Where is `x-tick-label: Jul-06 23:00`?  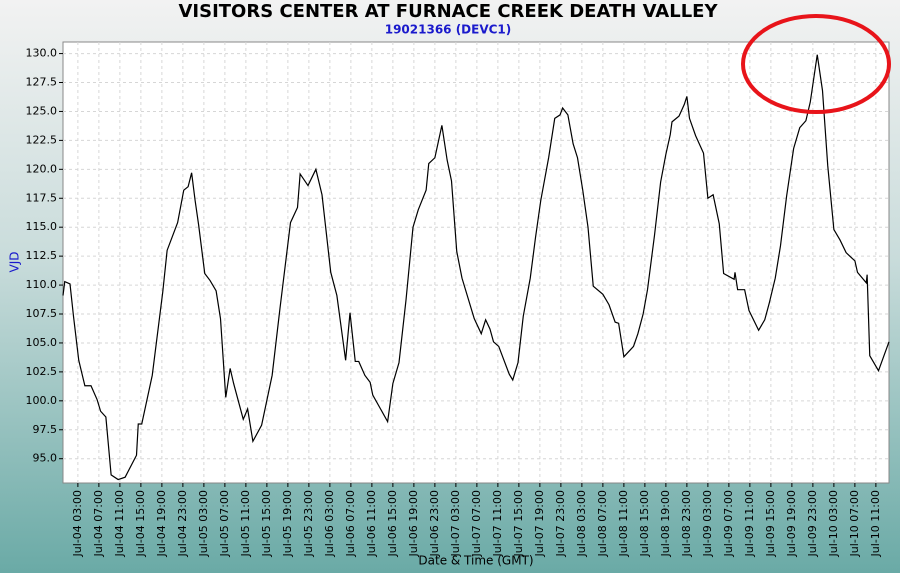
x-tick-label: Jul-06 23:00 is located at coordinates (434, 523).